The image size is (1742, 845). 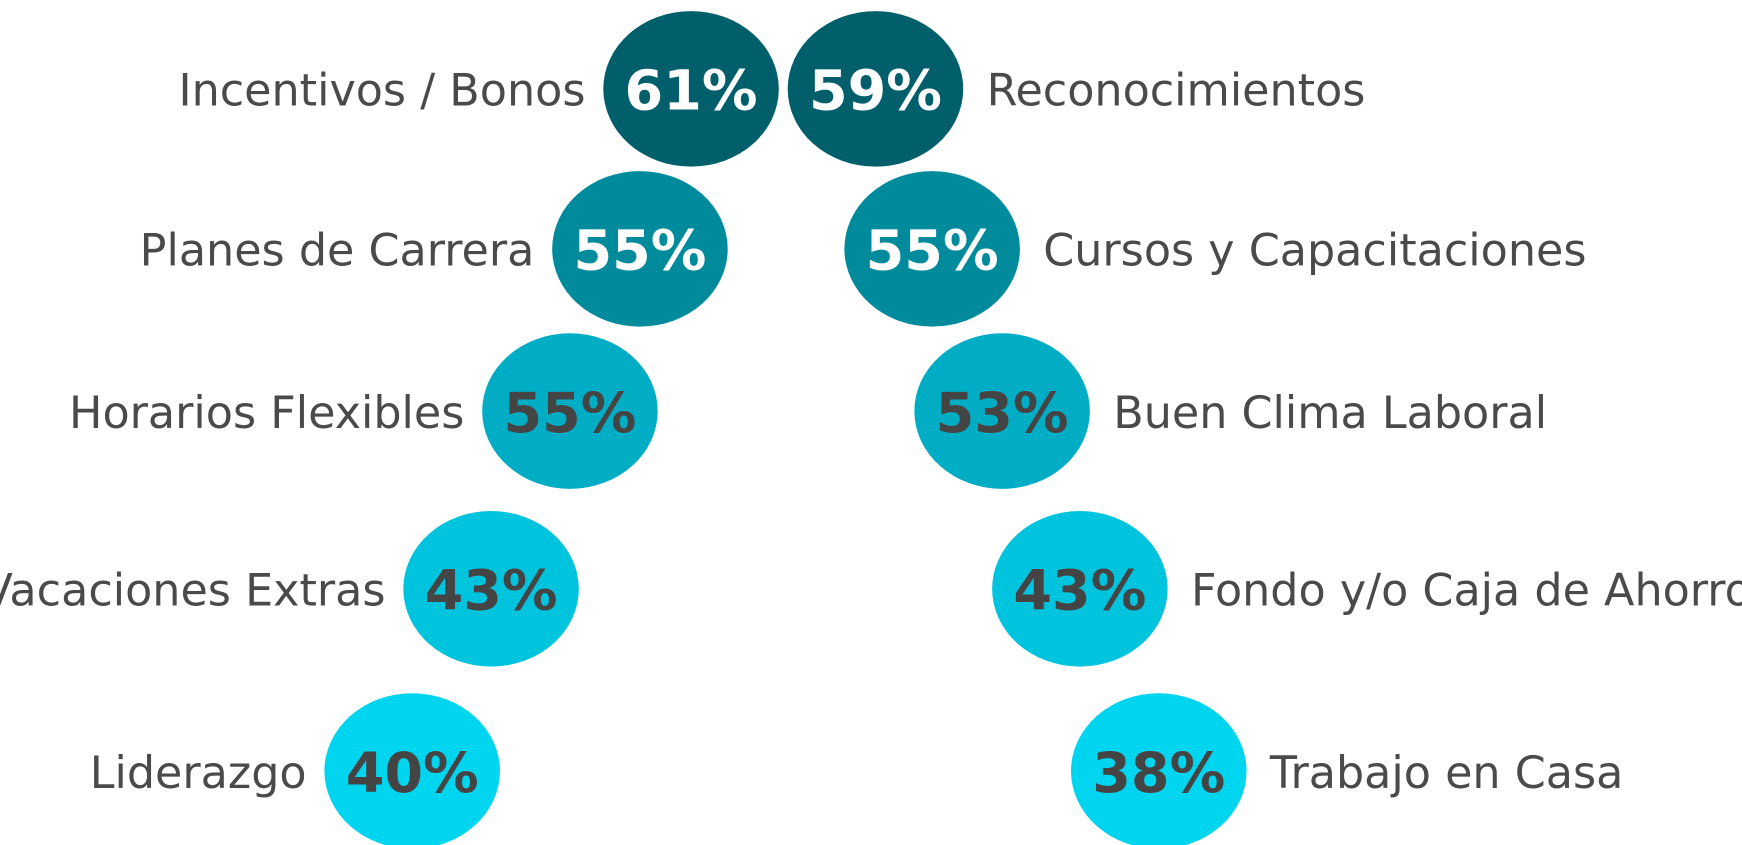 I want to click on value: 53%, so click(x=1002, y=413).